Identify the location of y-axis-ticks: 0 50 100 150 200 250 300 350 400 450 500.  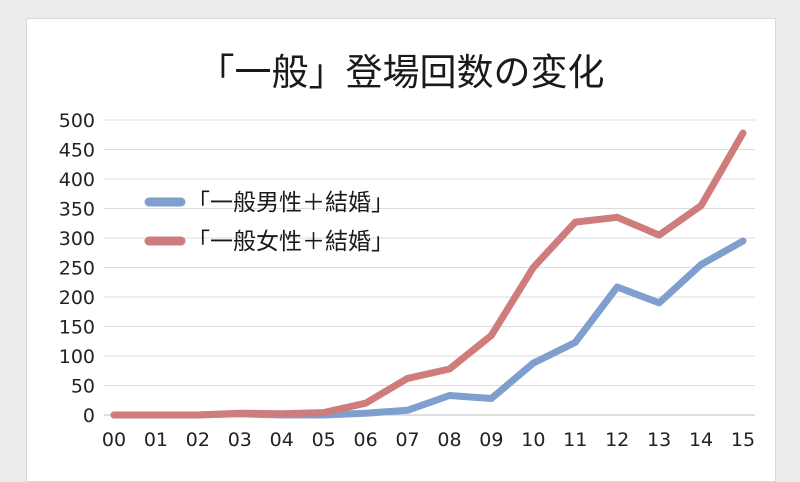
(77, 268).